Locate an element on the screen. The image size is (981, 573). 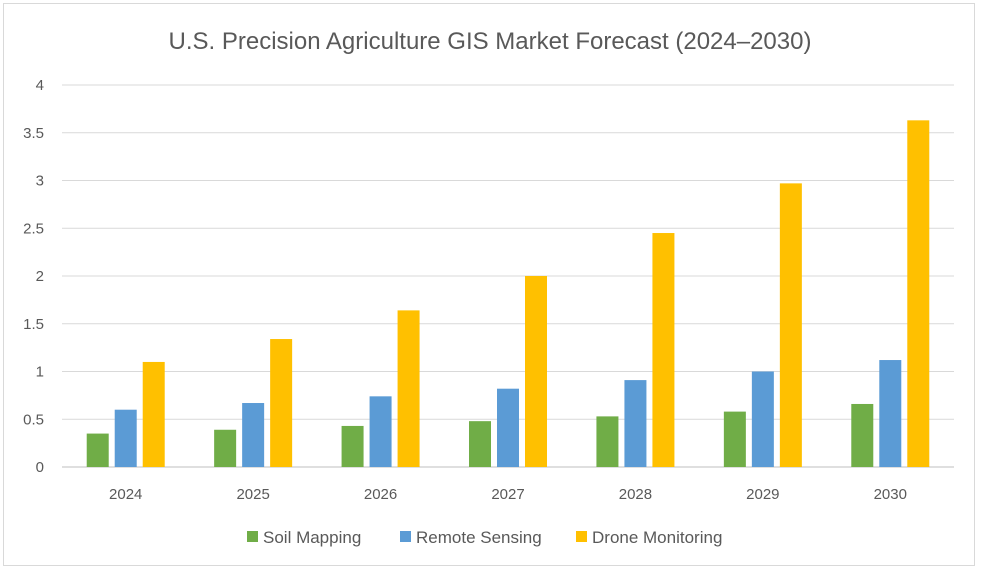
y-tick-label: 0.5 is located at coordinates (33, 419).